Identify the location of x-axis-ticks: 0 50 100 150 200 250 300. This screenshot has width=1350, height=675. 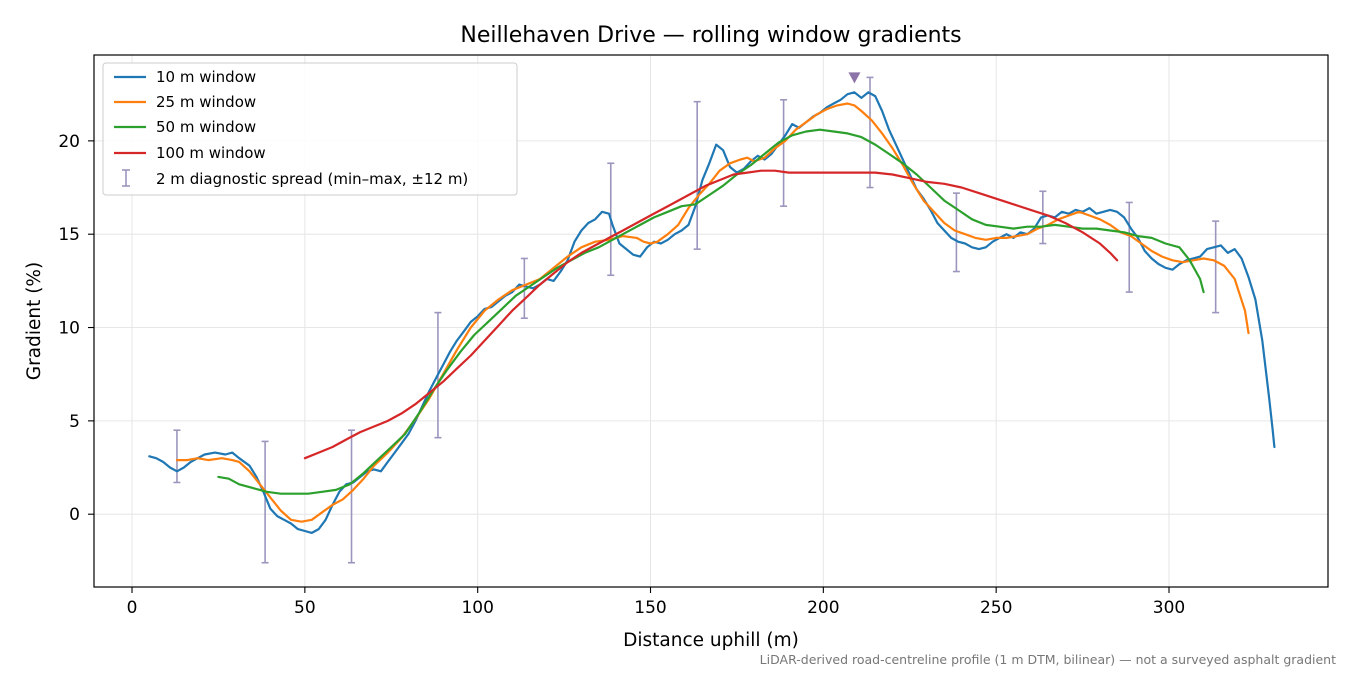
(656, 602).